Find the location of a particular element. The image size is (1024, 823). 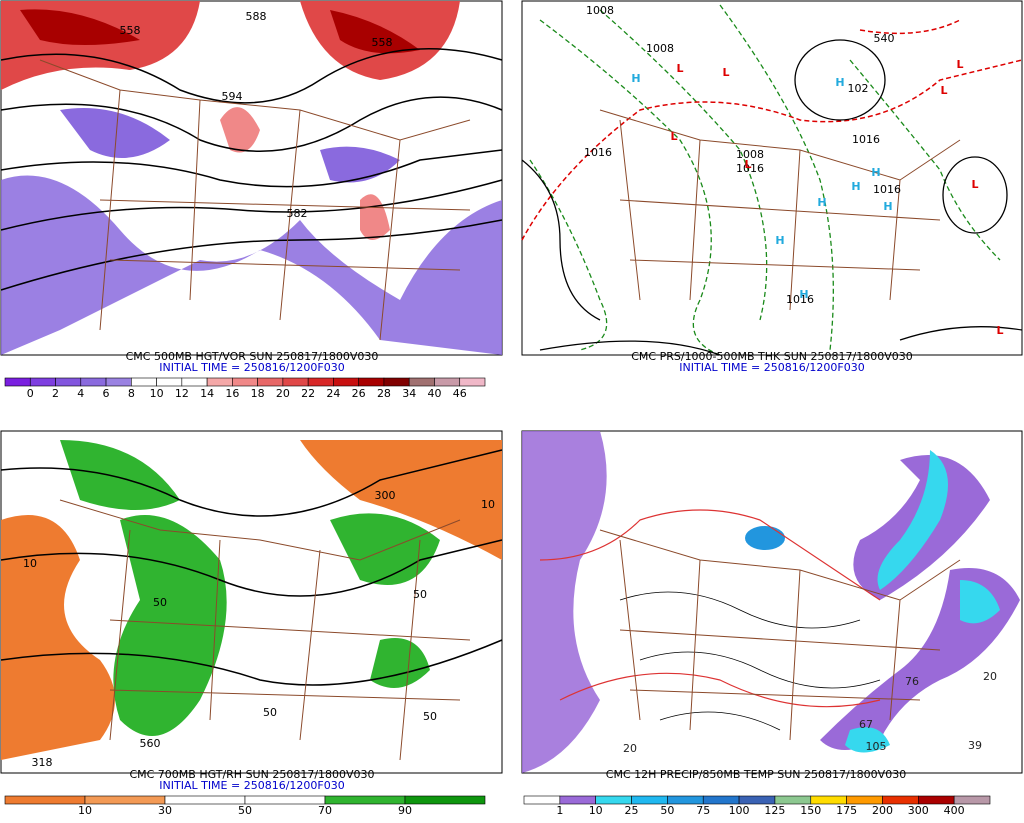

contour-label: 102 is located at coordinates (858, 88).